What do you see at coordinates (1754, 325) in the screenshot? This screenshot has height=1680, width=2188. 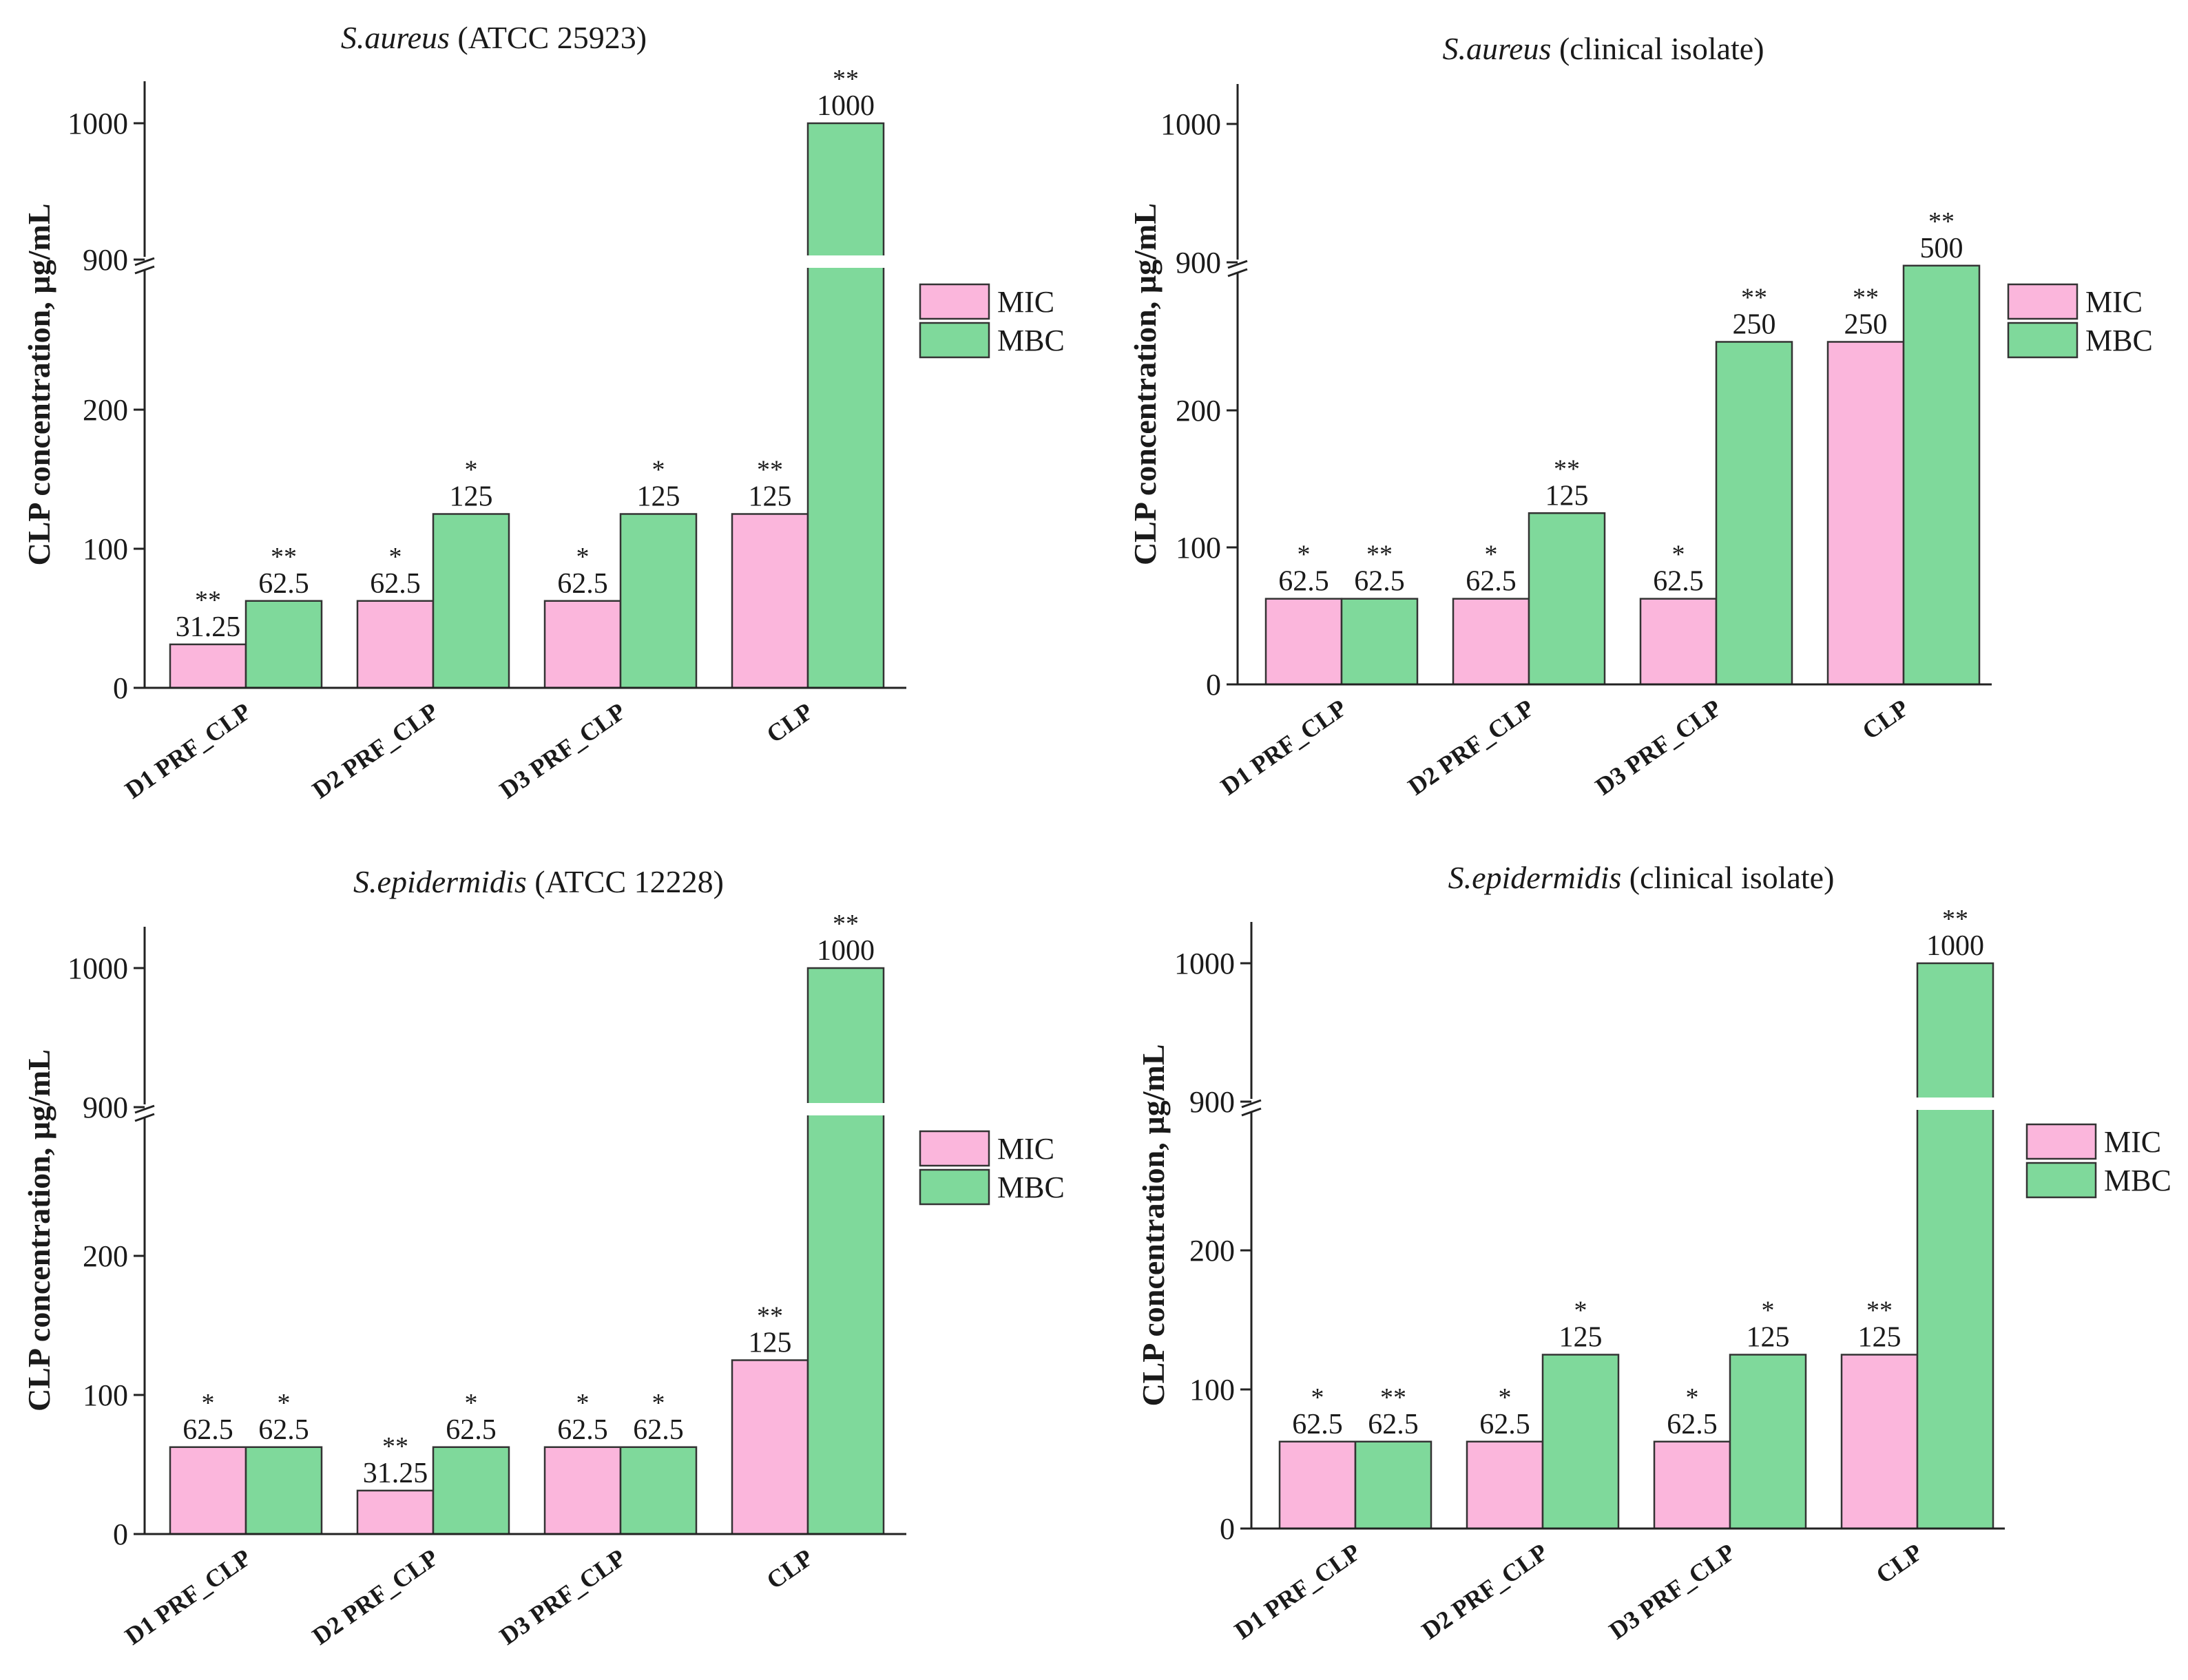 I see `data-label: 250` at bounding box center [1754, 325].